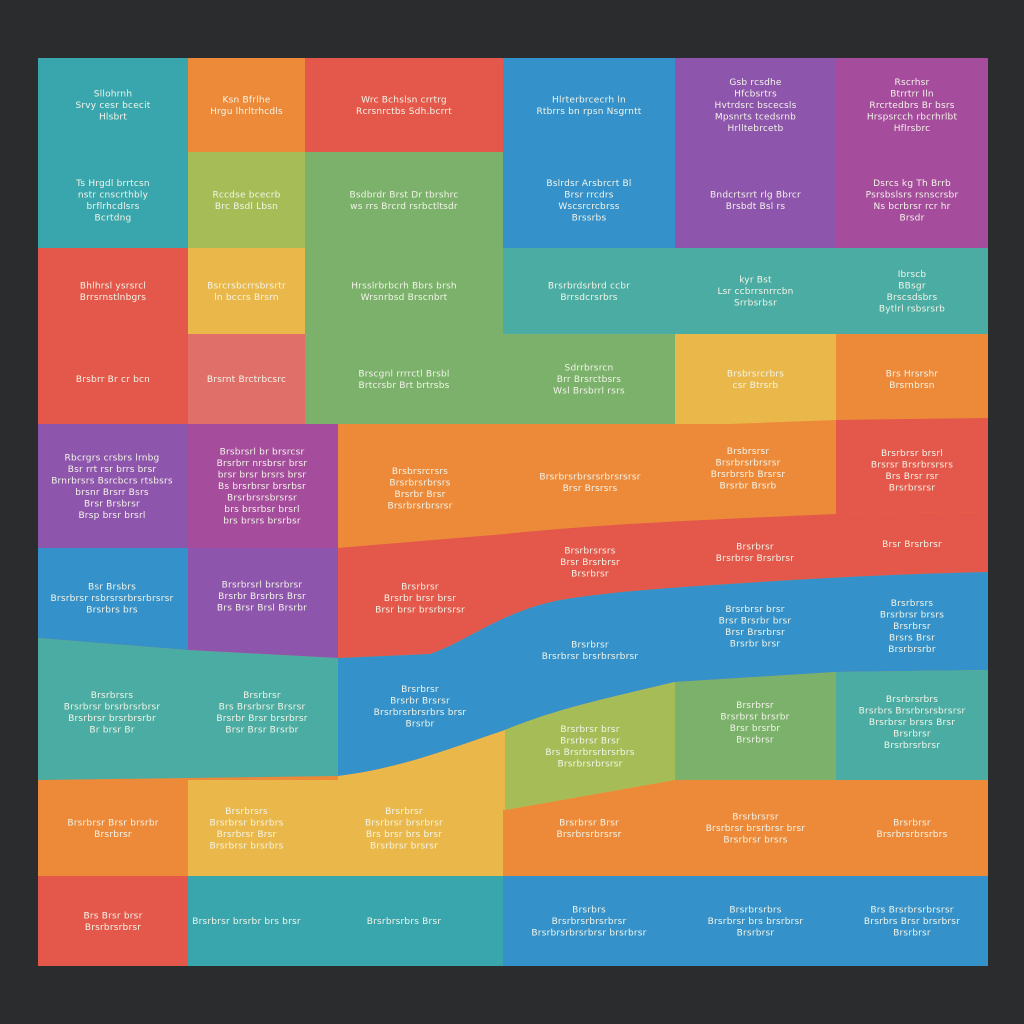 The width and height of the screenshot is (1024, 1024). What do you see at coordinates (261, 510) in the screenshot?
I see `band-text-line: brs brsrbsr brsrl` at bounding box center [261, 510].